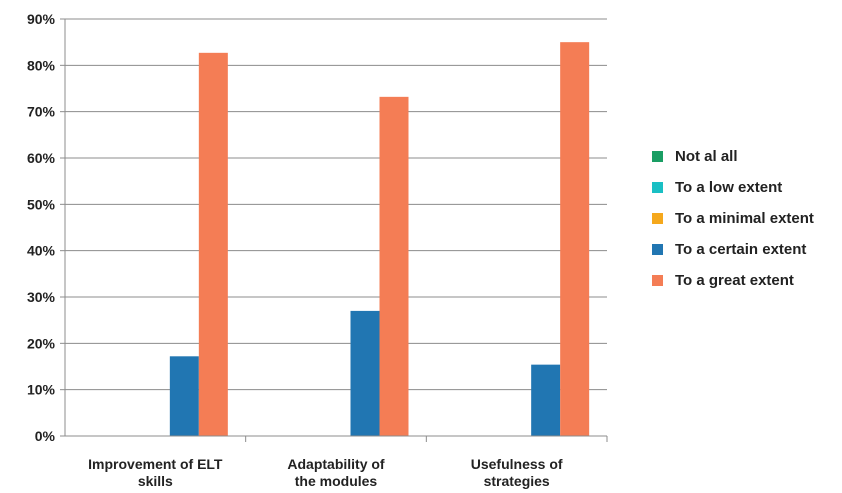  I want to click on y-tick-label: 90%, so click(41, 19).